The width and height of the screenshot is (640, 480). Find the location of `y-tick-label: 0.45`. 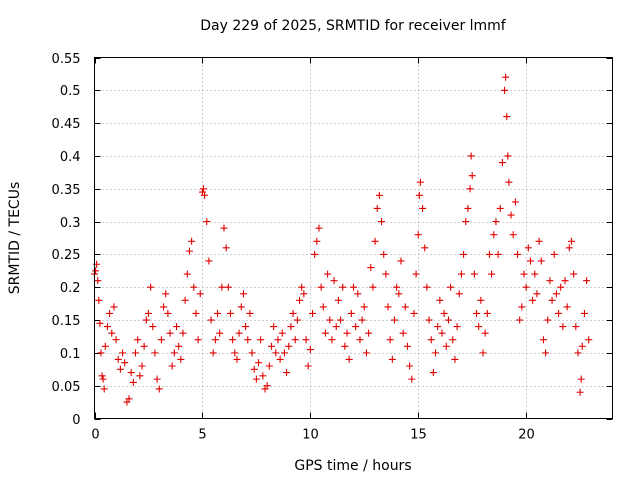

y-tick-label: 0.45 is located at coordinates (66, 124).